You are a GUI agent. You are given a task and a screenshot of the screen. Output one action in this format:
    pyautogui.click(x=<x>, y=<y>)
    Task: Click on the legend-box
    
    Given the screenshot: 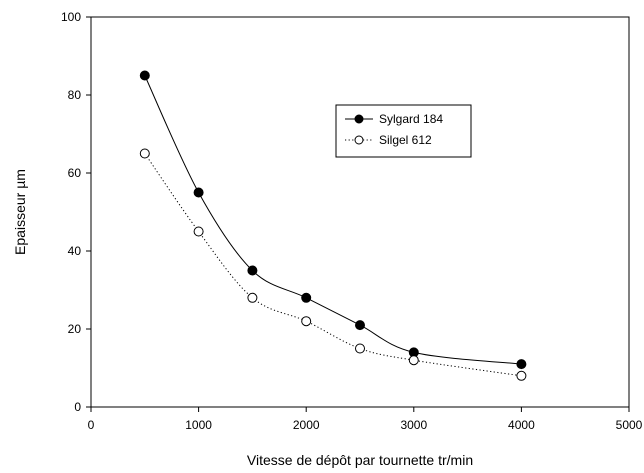 What is the action you would take?
    pyautogui.click(x=403, y=131)
    